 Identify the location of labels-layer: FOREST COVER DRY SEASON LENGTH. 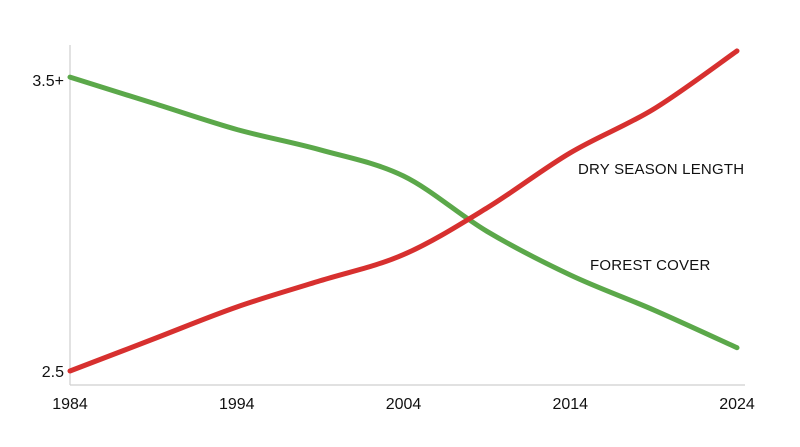
(661, 217).